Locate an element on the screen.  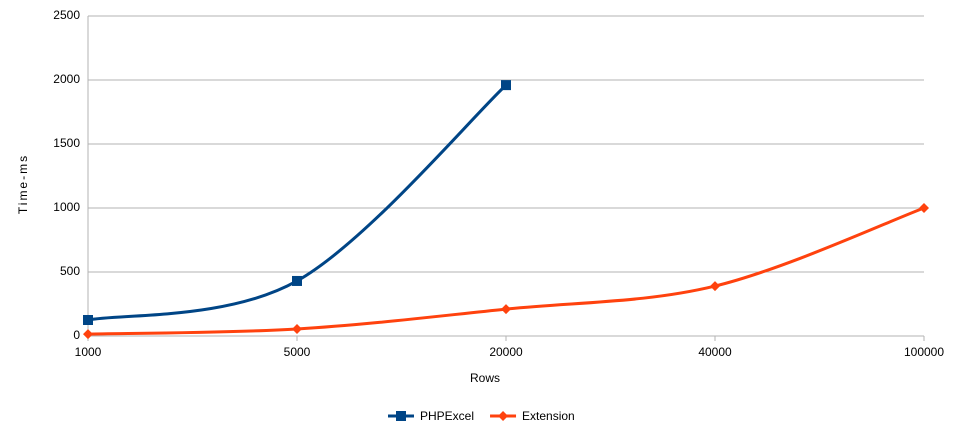
y-tick-label: 2000 is located at coordinates (66, 79).